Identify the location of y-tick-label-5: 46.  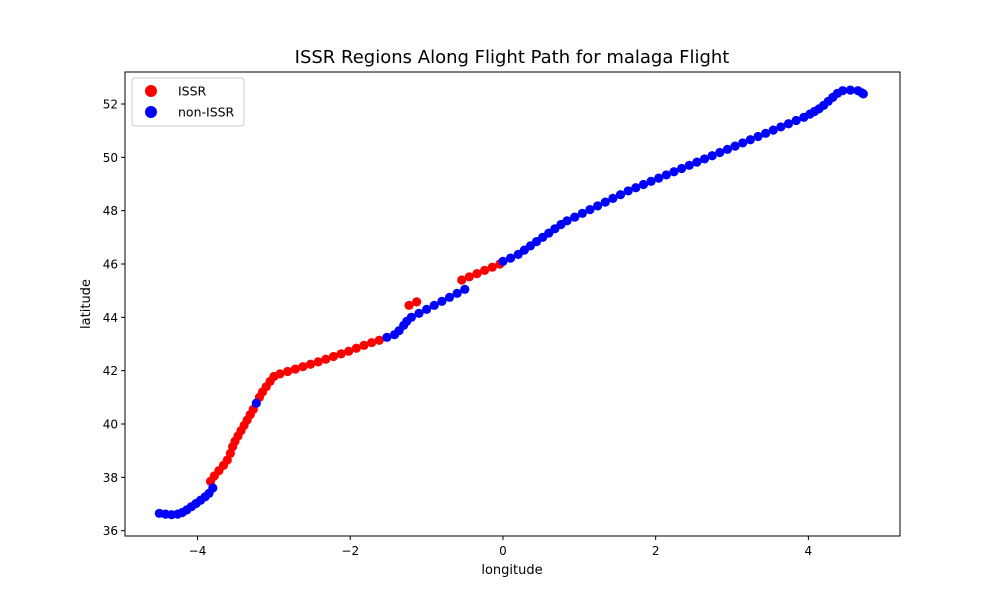
(110, 265).